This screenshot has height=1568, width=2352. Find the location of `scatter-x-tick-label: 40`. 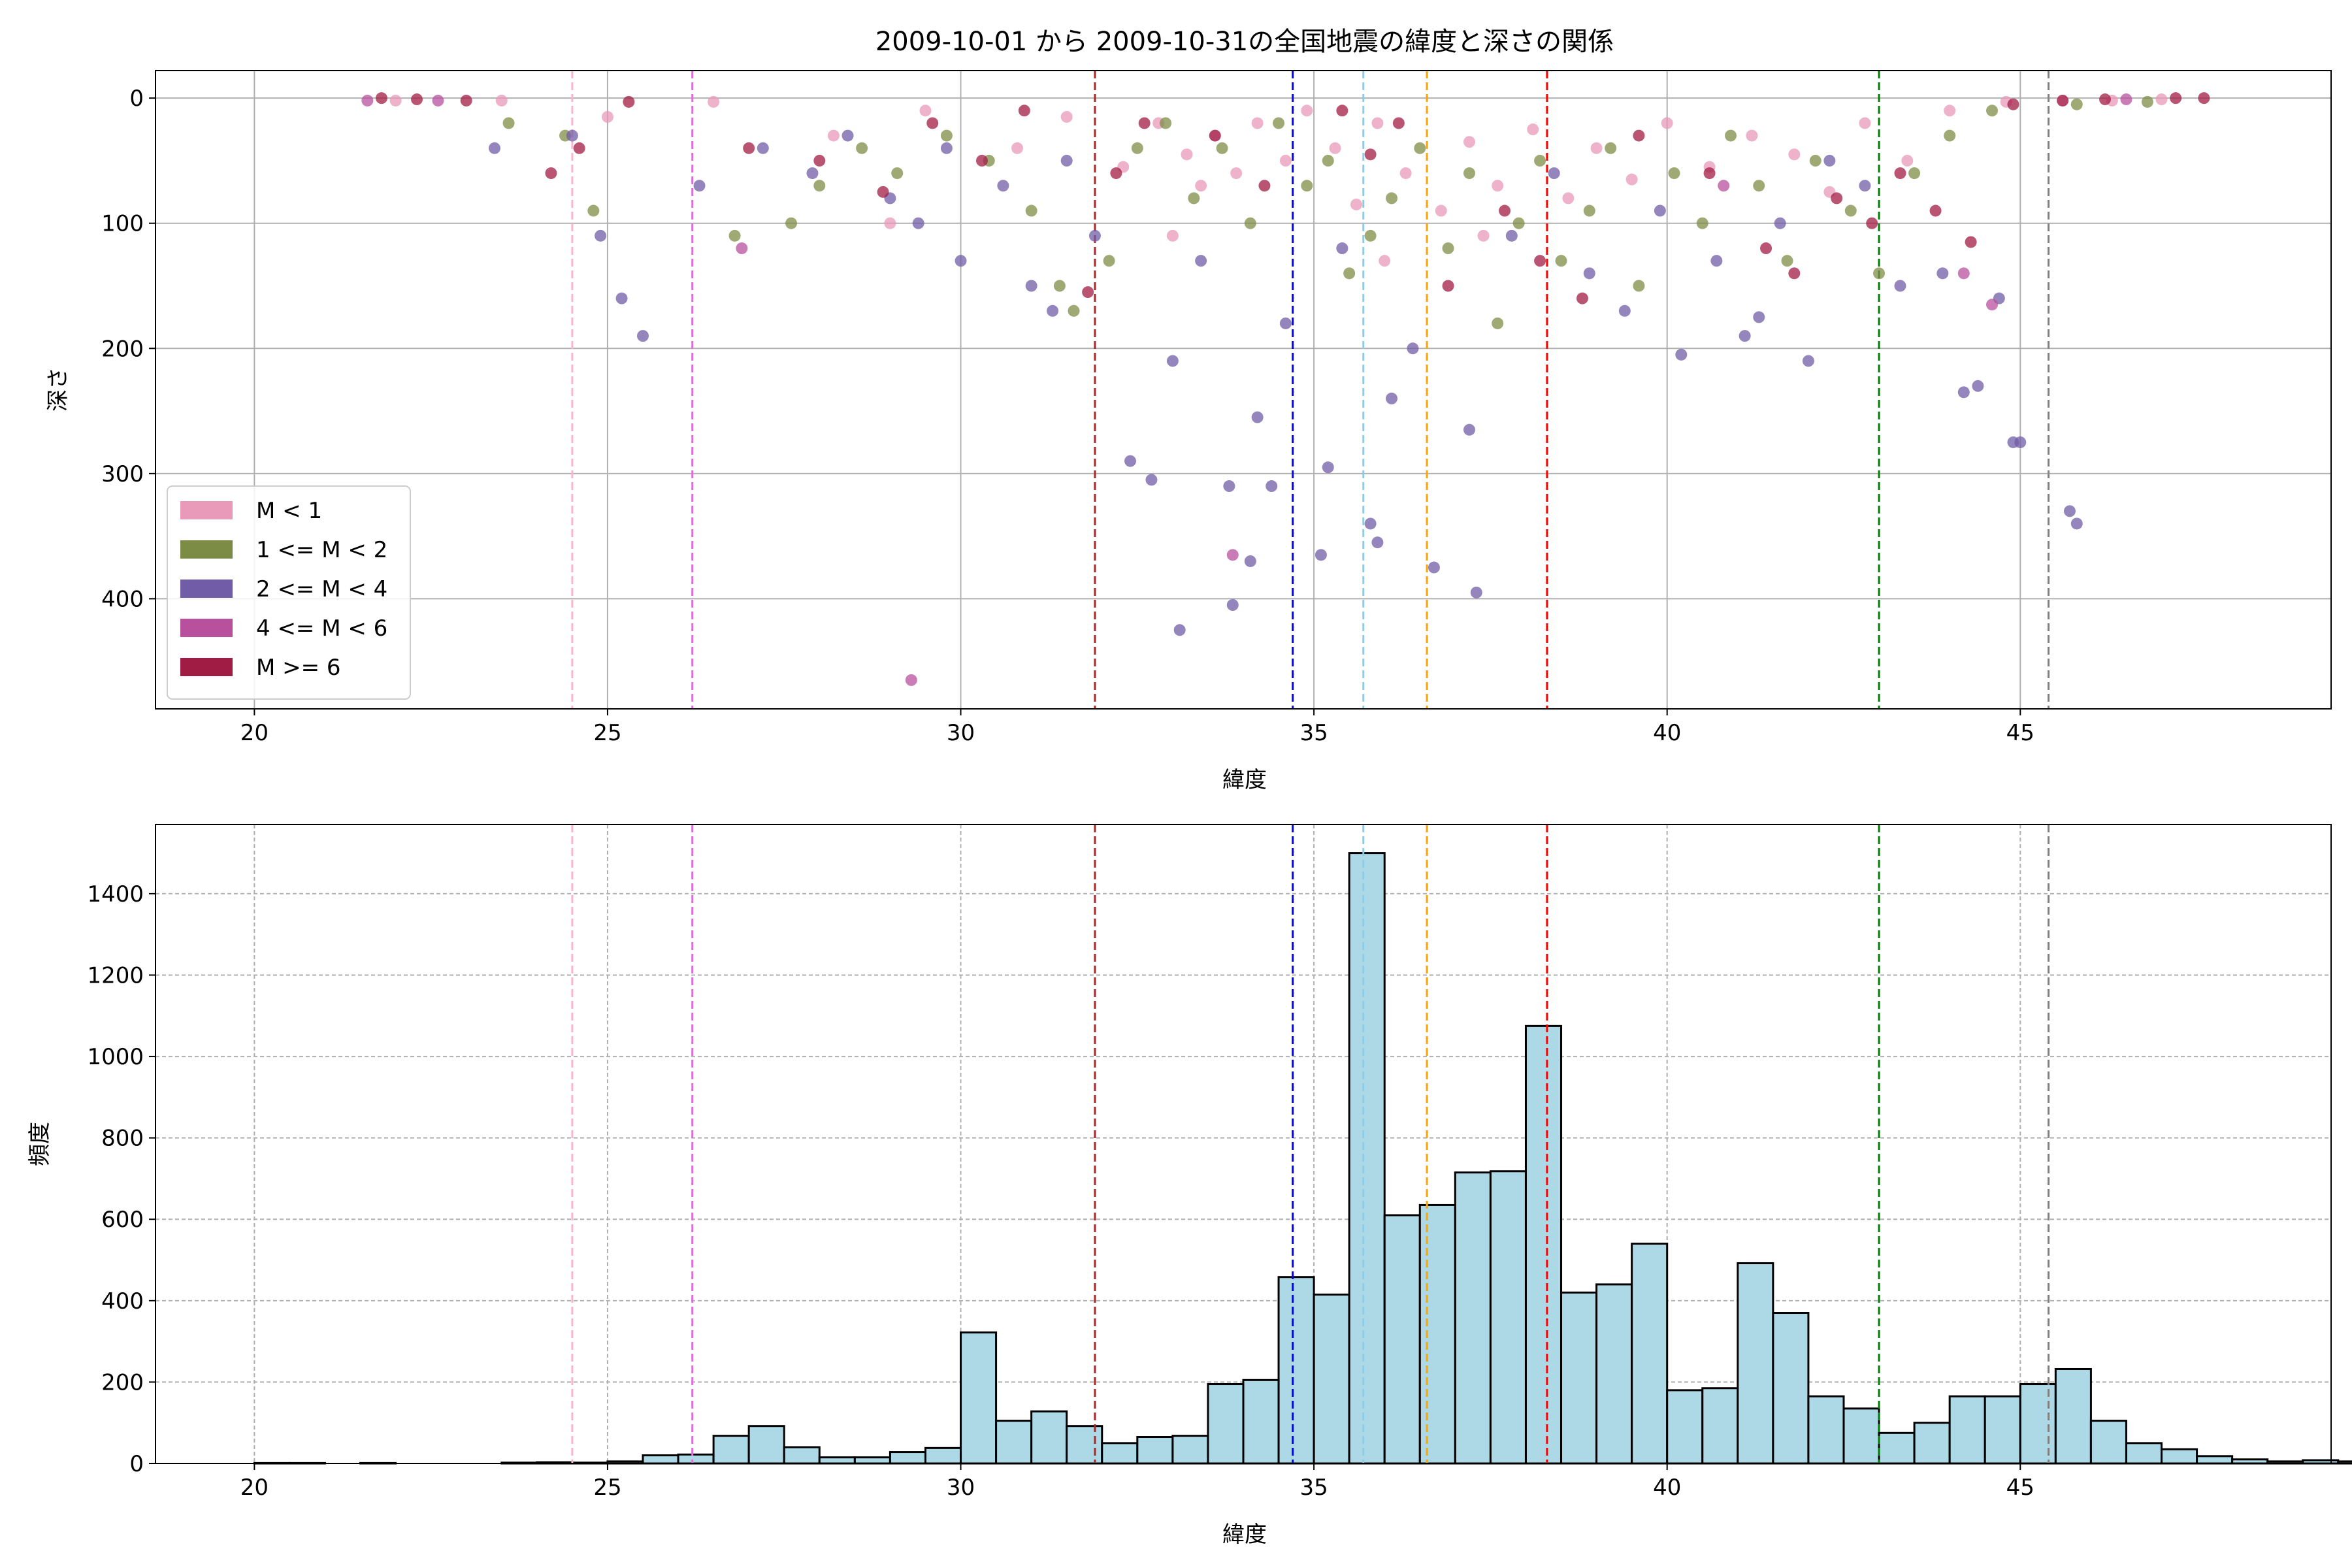

scatter-x-tick-label: 40 is located at coordinates (1667, 733).